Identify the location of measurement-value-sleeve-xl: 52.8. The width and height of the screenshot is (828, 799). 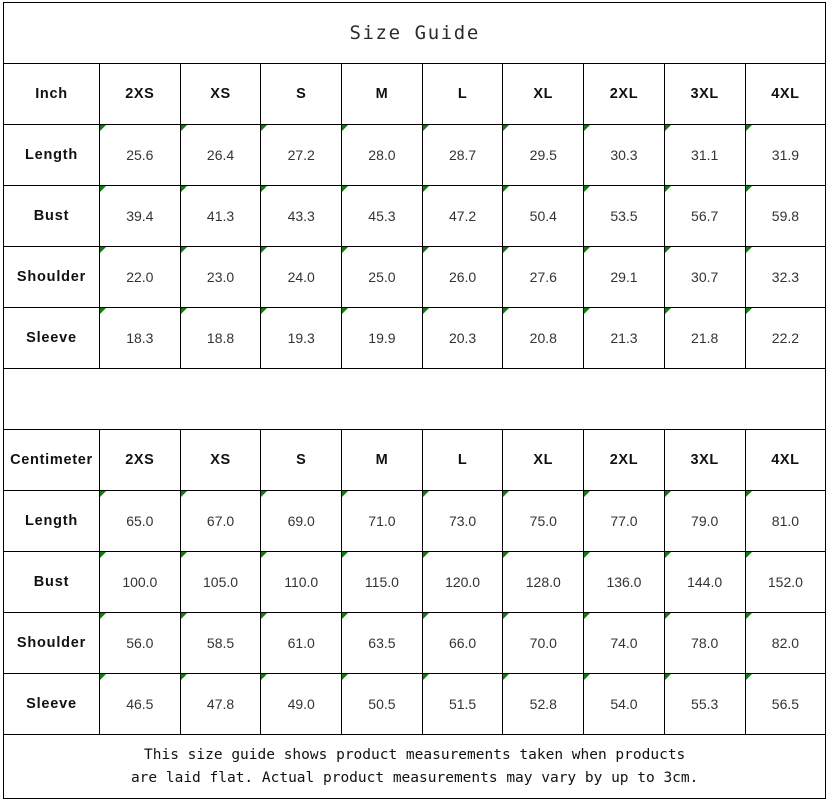
(543, 704).